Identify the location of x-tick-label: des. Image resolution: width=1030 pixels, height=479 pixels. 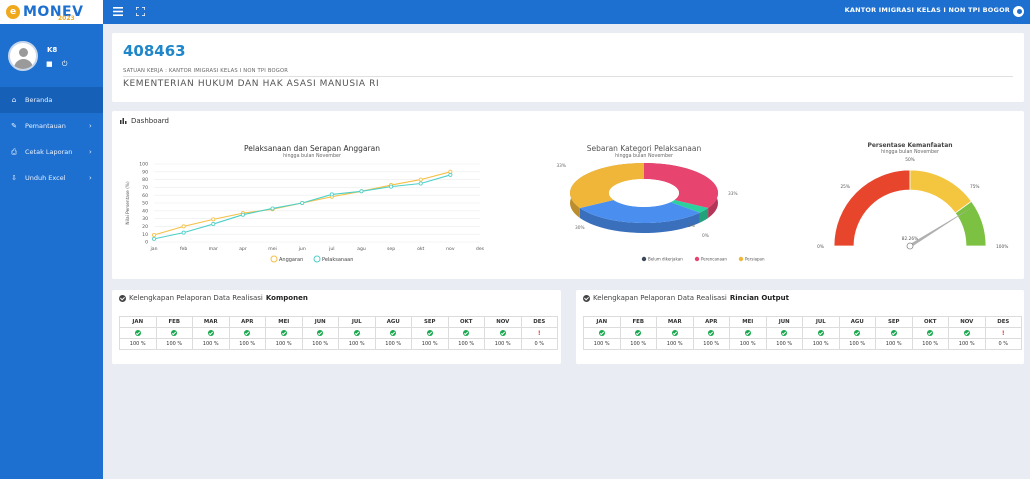
(480, 249).